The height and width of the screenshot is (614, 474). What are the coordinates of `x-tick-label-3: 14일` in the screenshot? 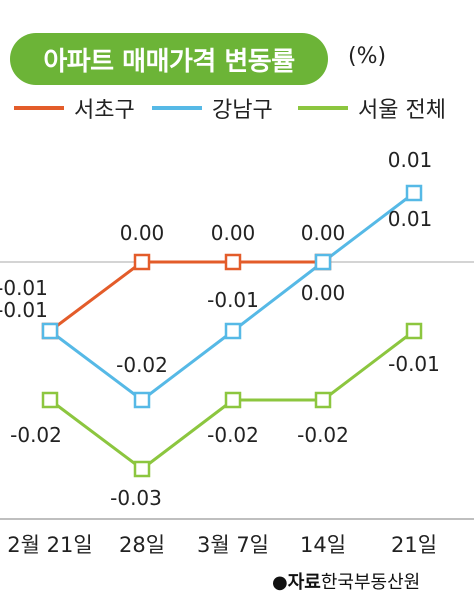 It's located at (323, 545).